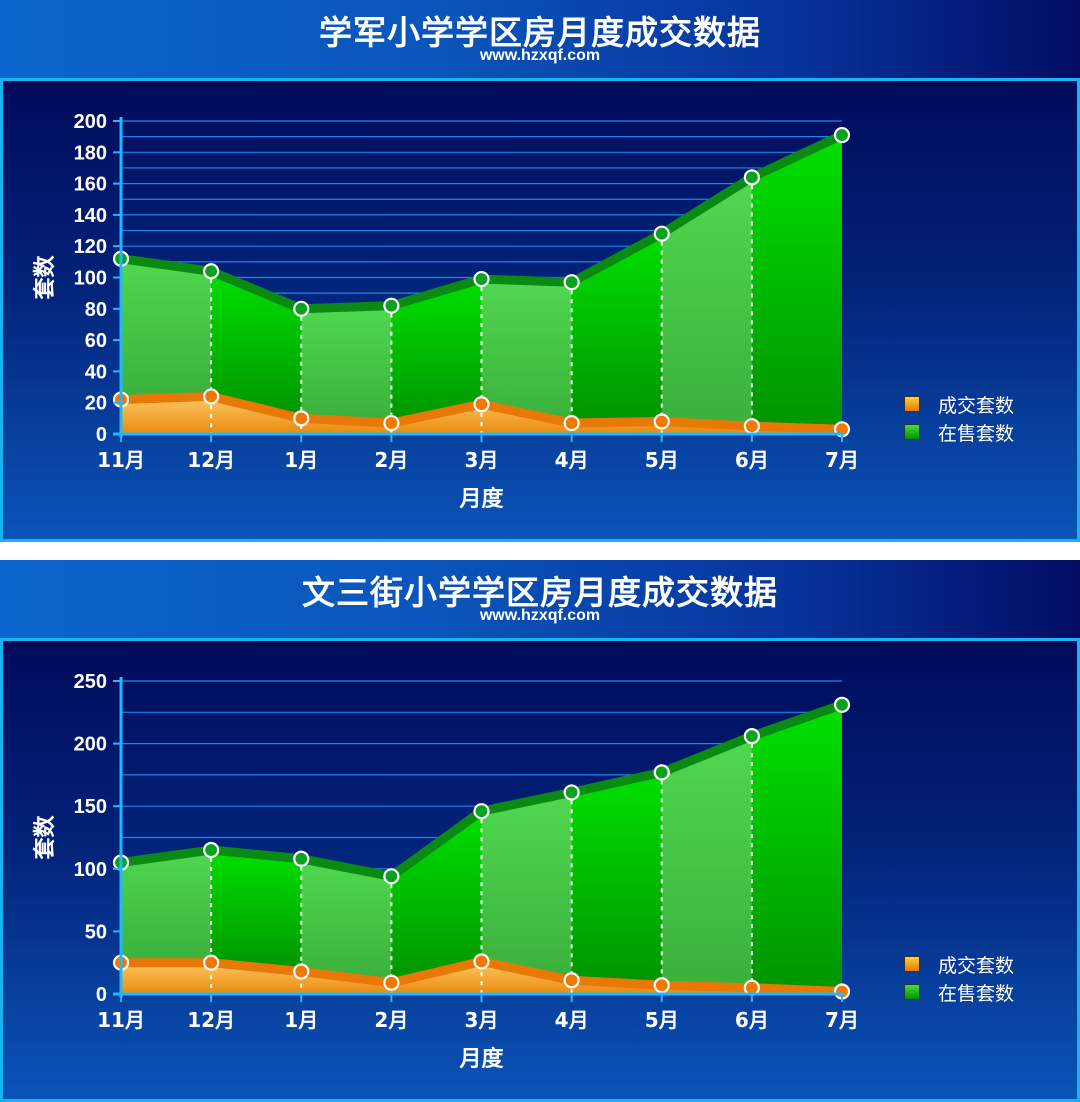 The height and width of the screenshot is (1102, 1080). What do you see at coordinates (90, 185) in the screenshot?
I see `y-tick-label: 160` at bounding box center [90, 185].